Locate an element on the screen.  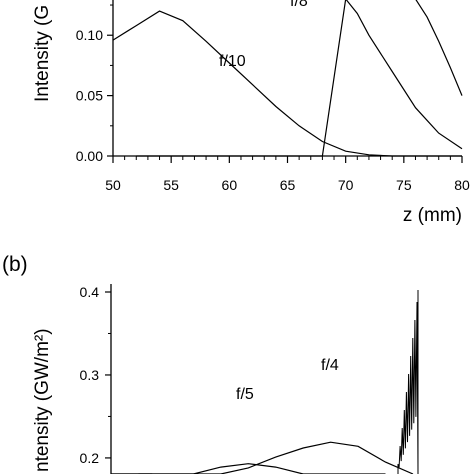
panel-b-oscillation-line is located at coordinates (408, 387).